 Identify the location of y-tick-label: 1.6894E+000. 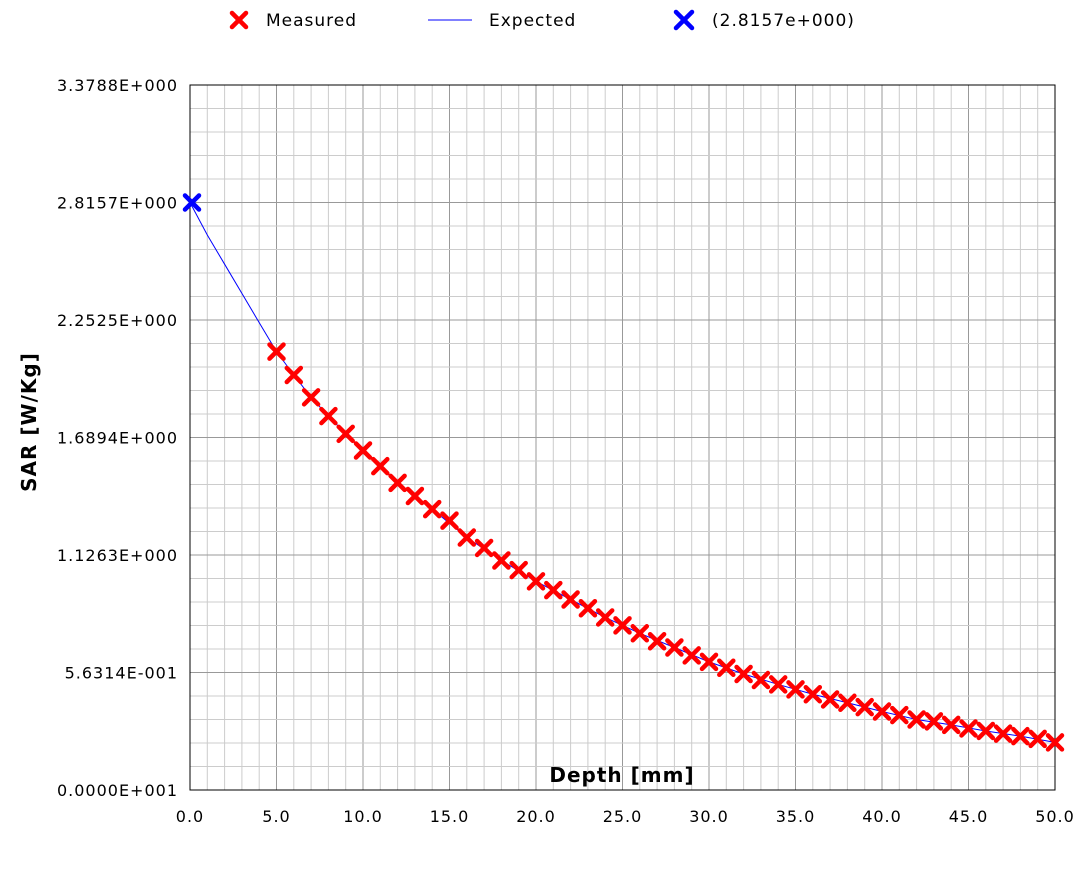
(117, 438).